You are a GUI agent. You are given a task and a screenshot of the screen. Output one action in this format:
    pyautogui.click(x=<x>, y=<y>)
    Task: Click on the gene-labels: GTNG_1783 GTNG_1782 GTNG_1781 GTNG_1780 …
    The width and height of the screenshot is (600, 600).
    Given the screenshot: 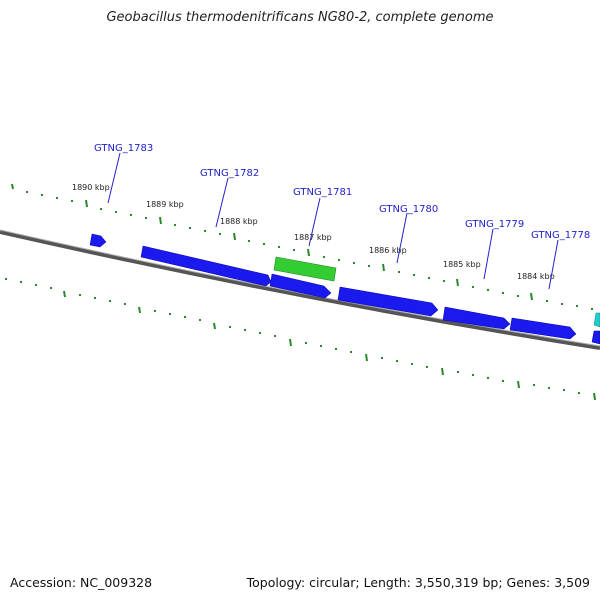 What is the action you would take?
    pyautogui.click(x=342, y=192)
    